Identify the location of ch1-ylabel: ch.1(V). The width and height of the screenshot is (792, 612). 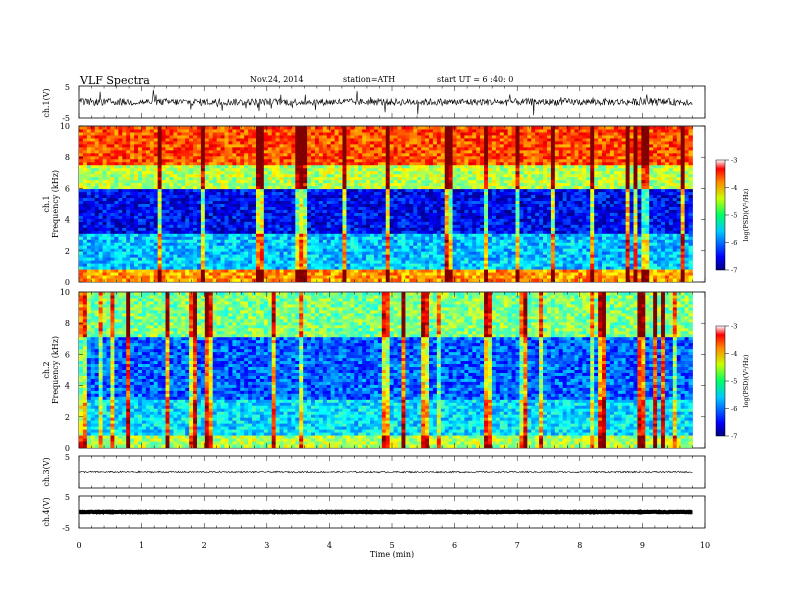
(46, 102).